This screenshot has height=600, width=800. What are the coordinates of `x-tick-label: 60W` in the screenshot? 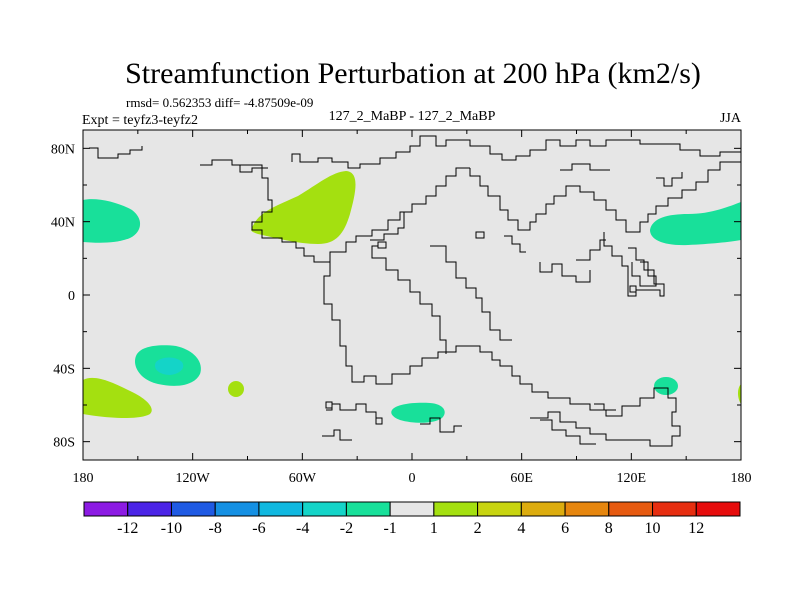 It's located at (303, 478).